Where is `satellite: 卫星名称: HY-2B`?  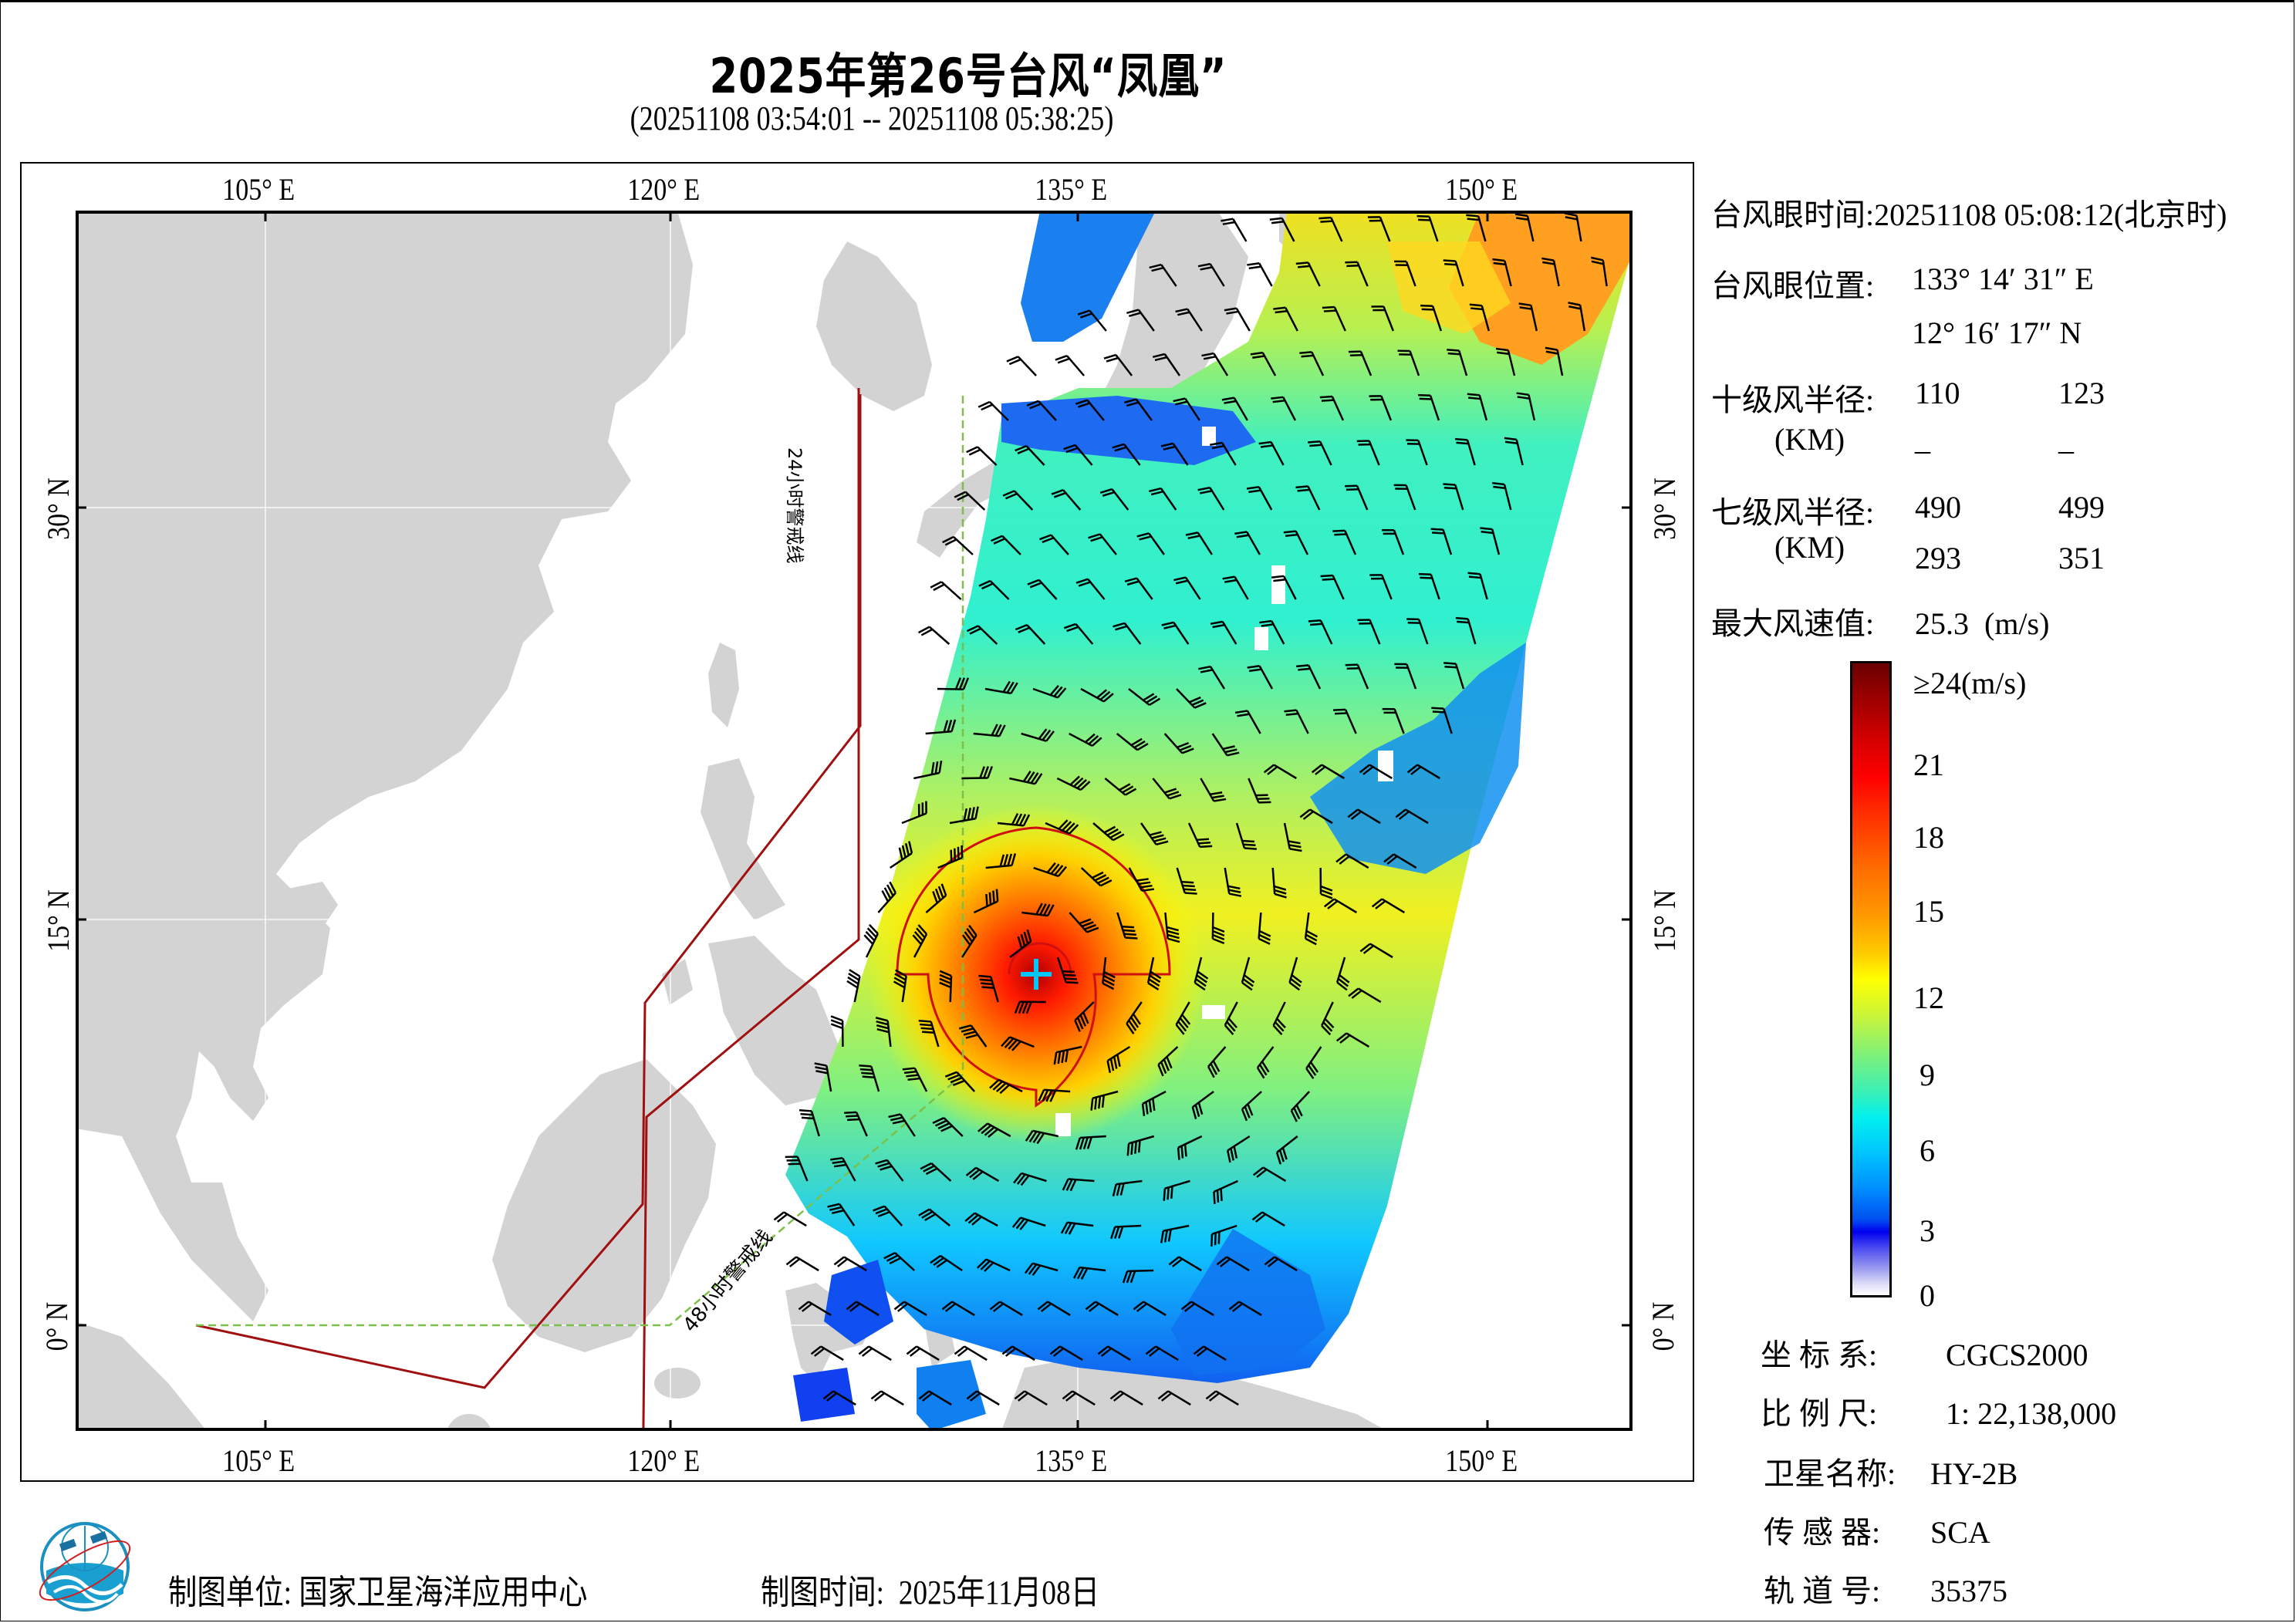 satellite: 卫星名称: HY-2B is located at coordinates (1890, 1471).